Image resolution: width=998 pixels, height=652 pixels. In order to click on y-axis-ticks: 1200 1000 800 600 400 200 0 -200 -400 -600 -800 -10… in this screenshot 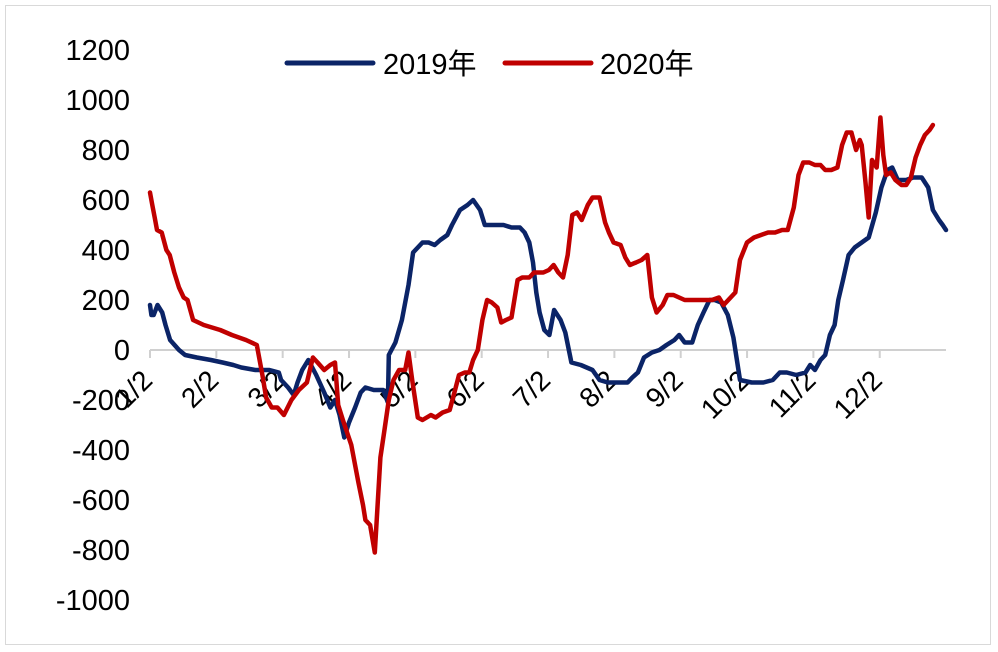, I will do `click(93, 326)`.